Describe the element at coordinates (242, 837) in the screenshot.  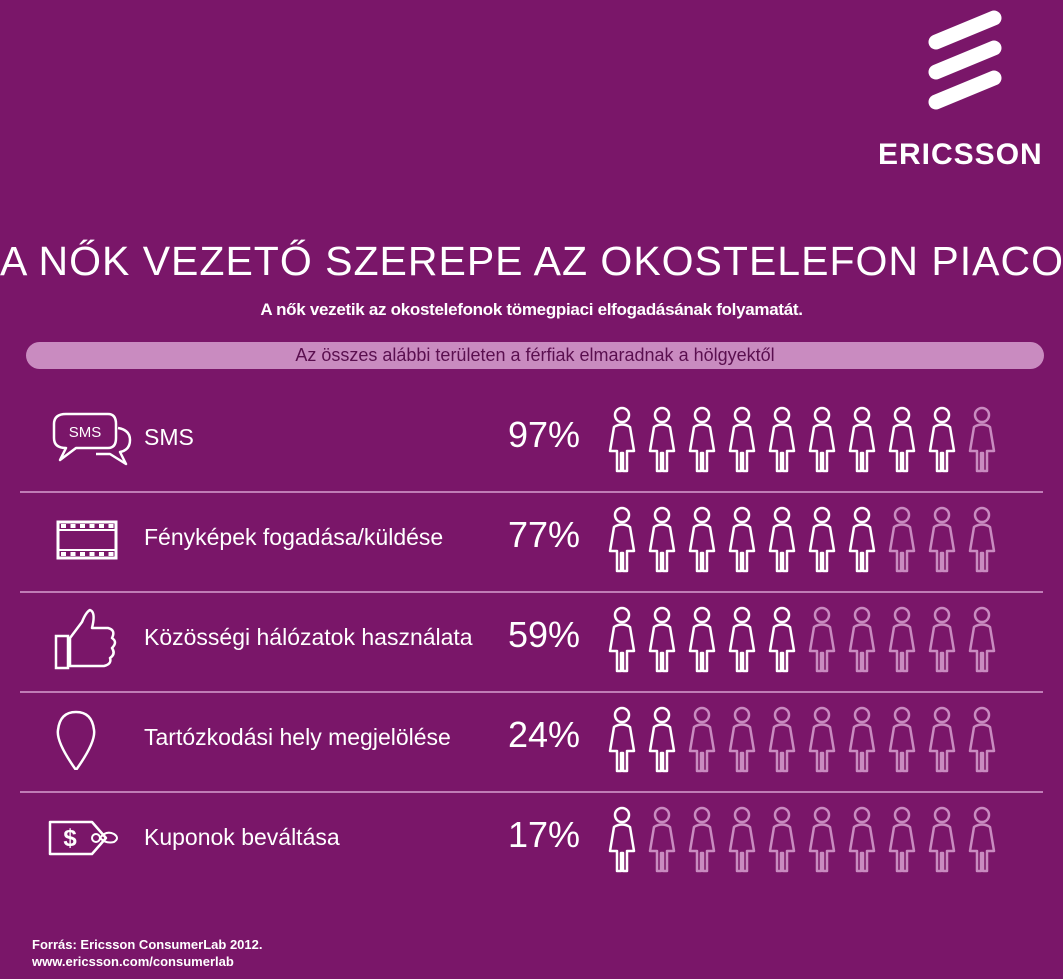
I see `category-label: Kuponok beváltása` at that location.